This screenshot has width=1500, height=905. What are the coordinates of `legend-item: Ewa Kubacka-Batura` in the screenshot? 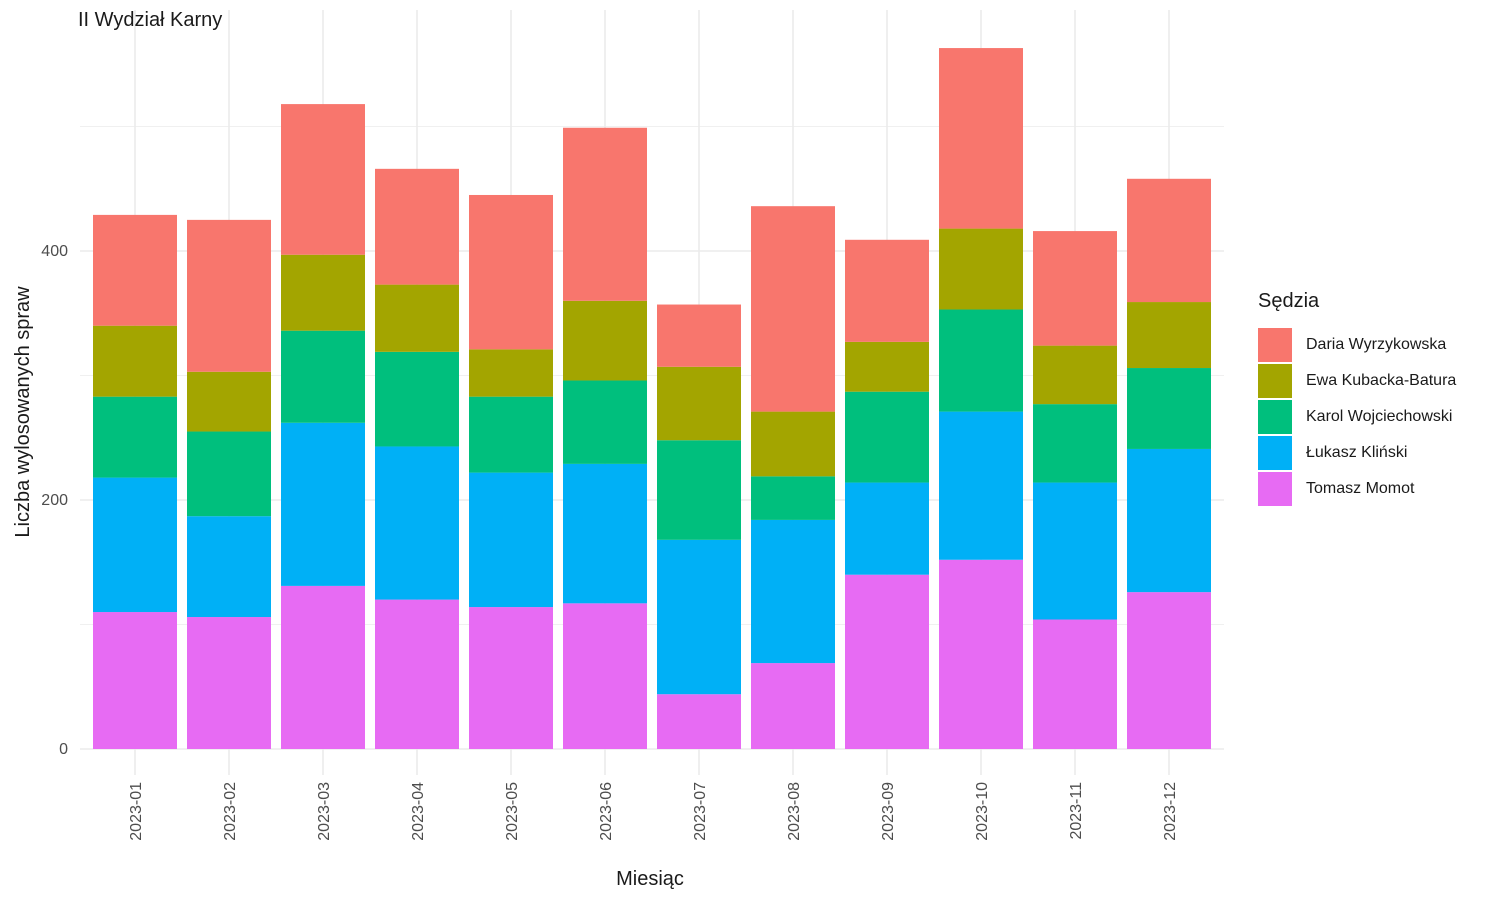 It's located at (1357, 381).